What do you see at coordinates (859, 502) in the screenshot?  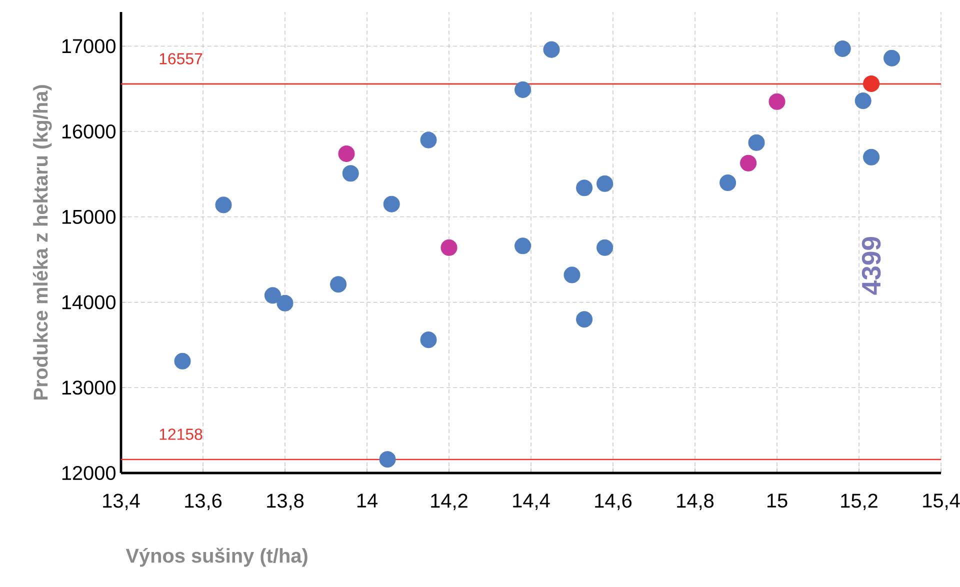 I see `x-tick-label: 15,2` at bounding box center [859, 502].